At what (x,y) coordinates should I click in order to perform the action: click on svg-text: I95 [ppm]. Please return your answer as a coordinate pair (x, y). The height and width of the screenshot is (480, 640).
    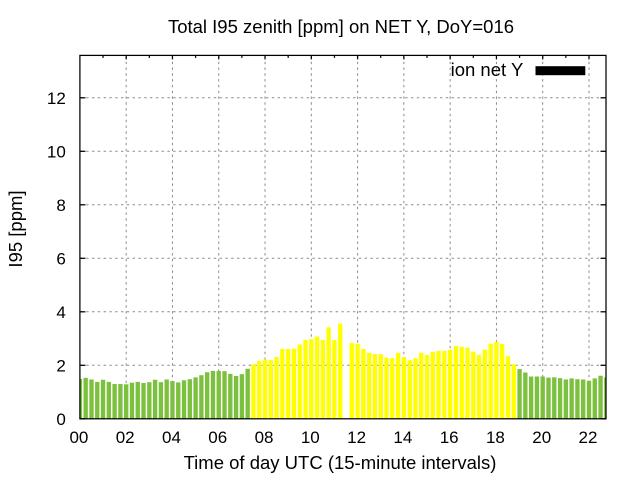
    Looking at the image, I should click on (15, 228).